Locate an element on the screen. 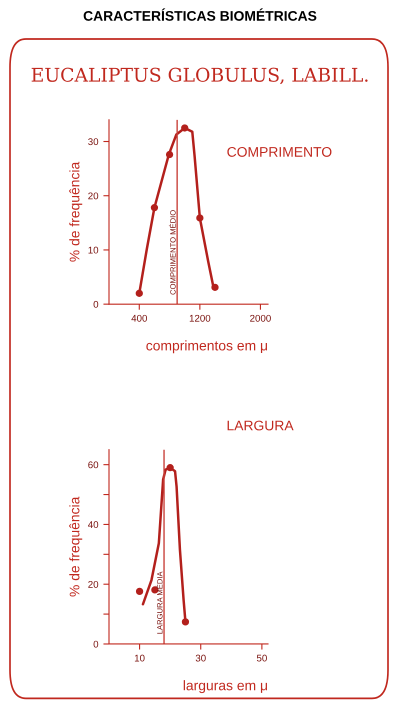 The width and height of the screenshot is (400, 709). x-axis-title: comprimentos em μ is located at coordinates (206, 347).